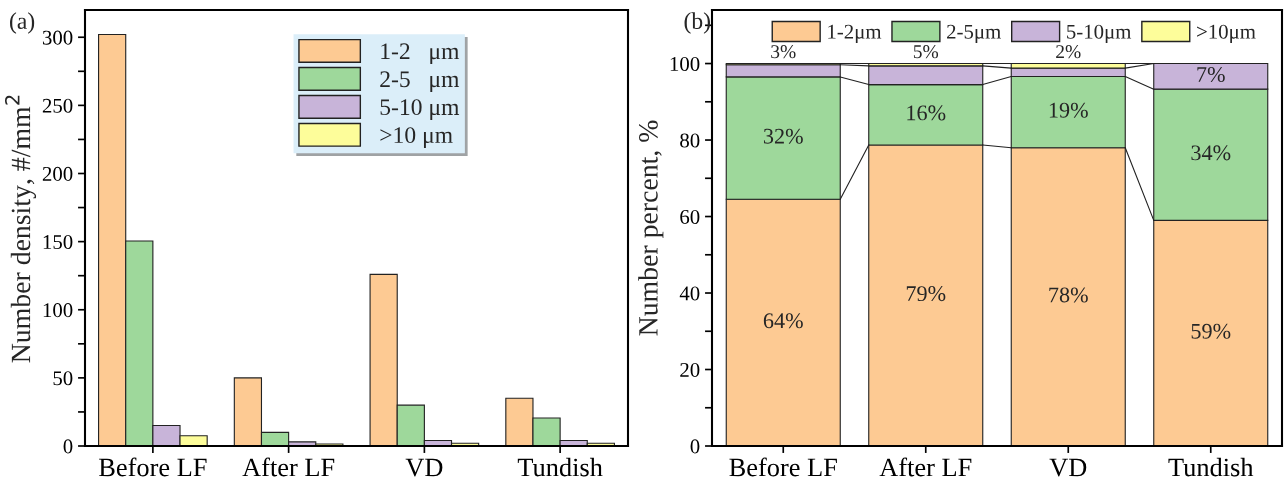 The height and width of the screenshot is (489, 1288). Describe the element at coordinates (1226, 33) in the screenshot. I see `legend-label: >10μm` at that location.